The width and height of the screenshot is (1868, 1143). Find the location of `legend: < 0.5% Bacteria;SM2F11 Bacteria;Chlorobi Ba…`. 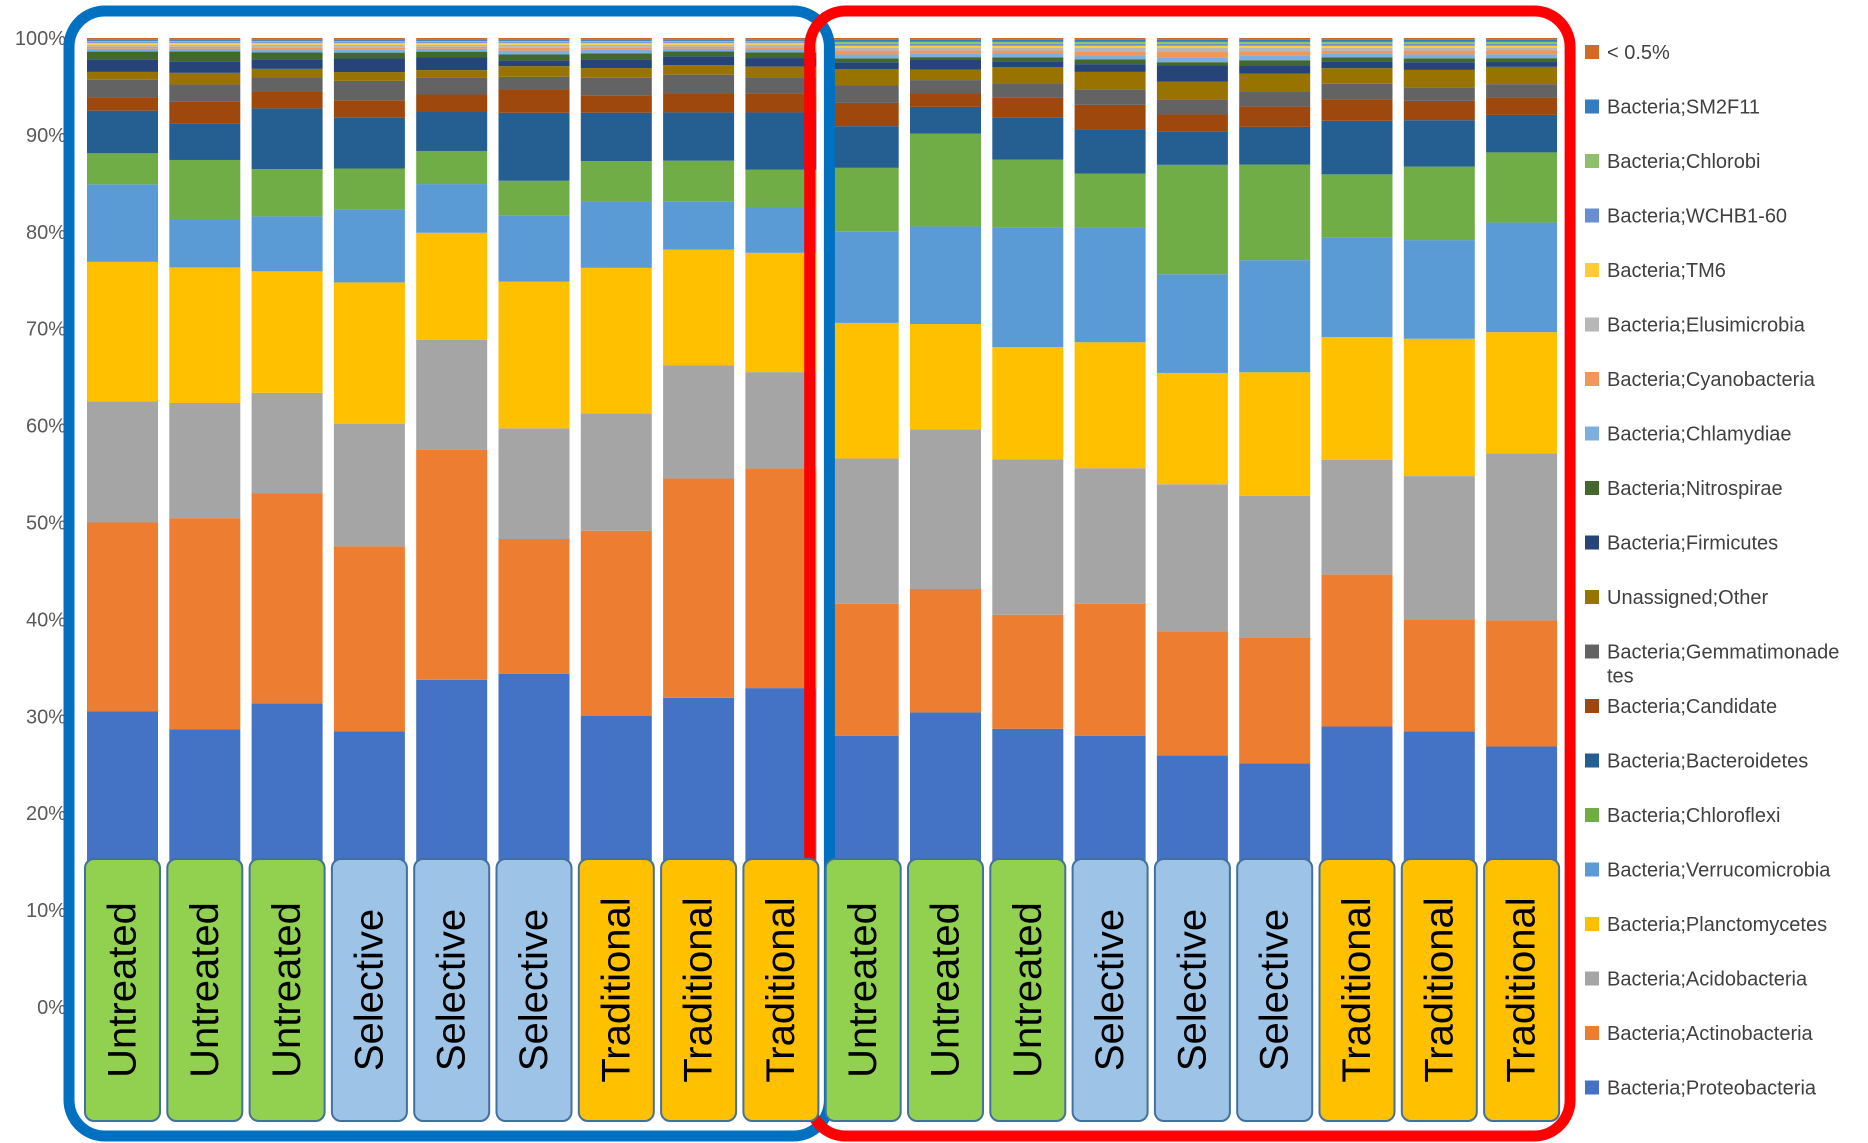

legend: < 0.5% Bacteria;SM2F11 Bacteria;Chlorobi Ba… is located at coordinates (1712, 571).